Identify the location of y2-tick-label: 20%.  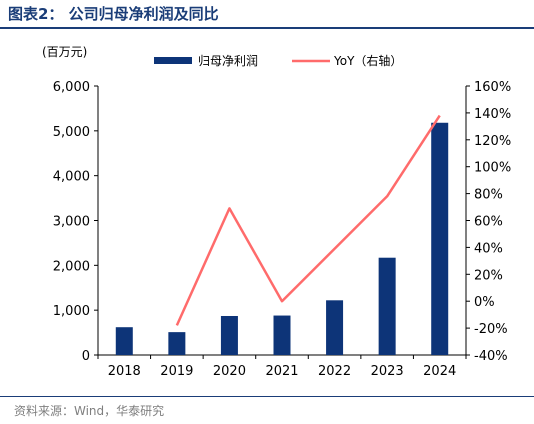
(488, 275).